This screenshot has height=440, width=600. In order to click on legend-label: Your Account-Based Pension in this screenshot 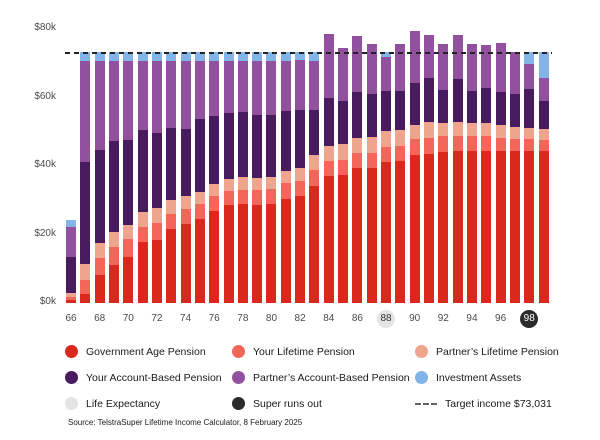, I will do `click(154, 377)`.